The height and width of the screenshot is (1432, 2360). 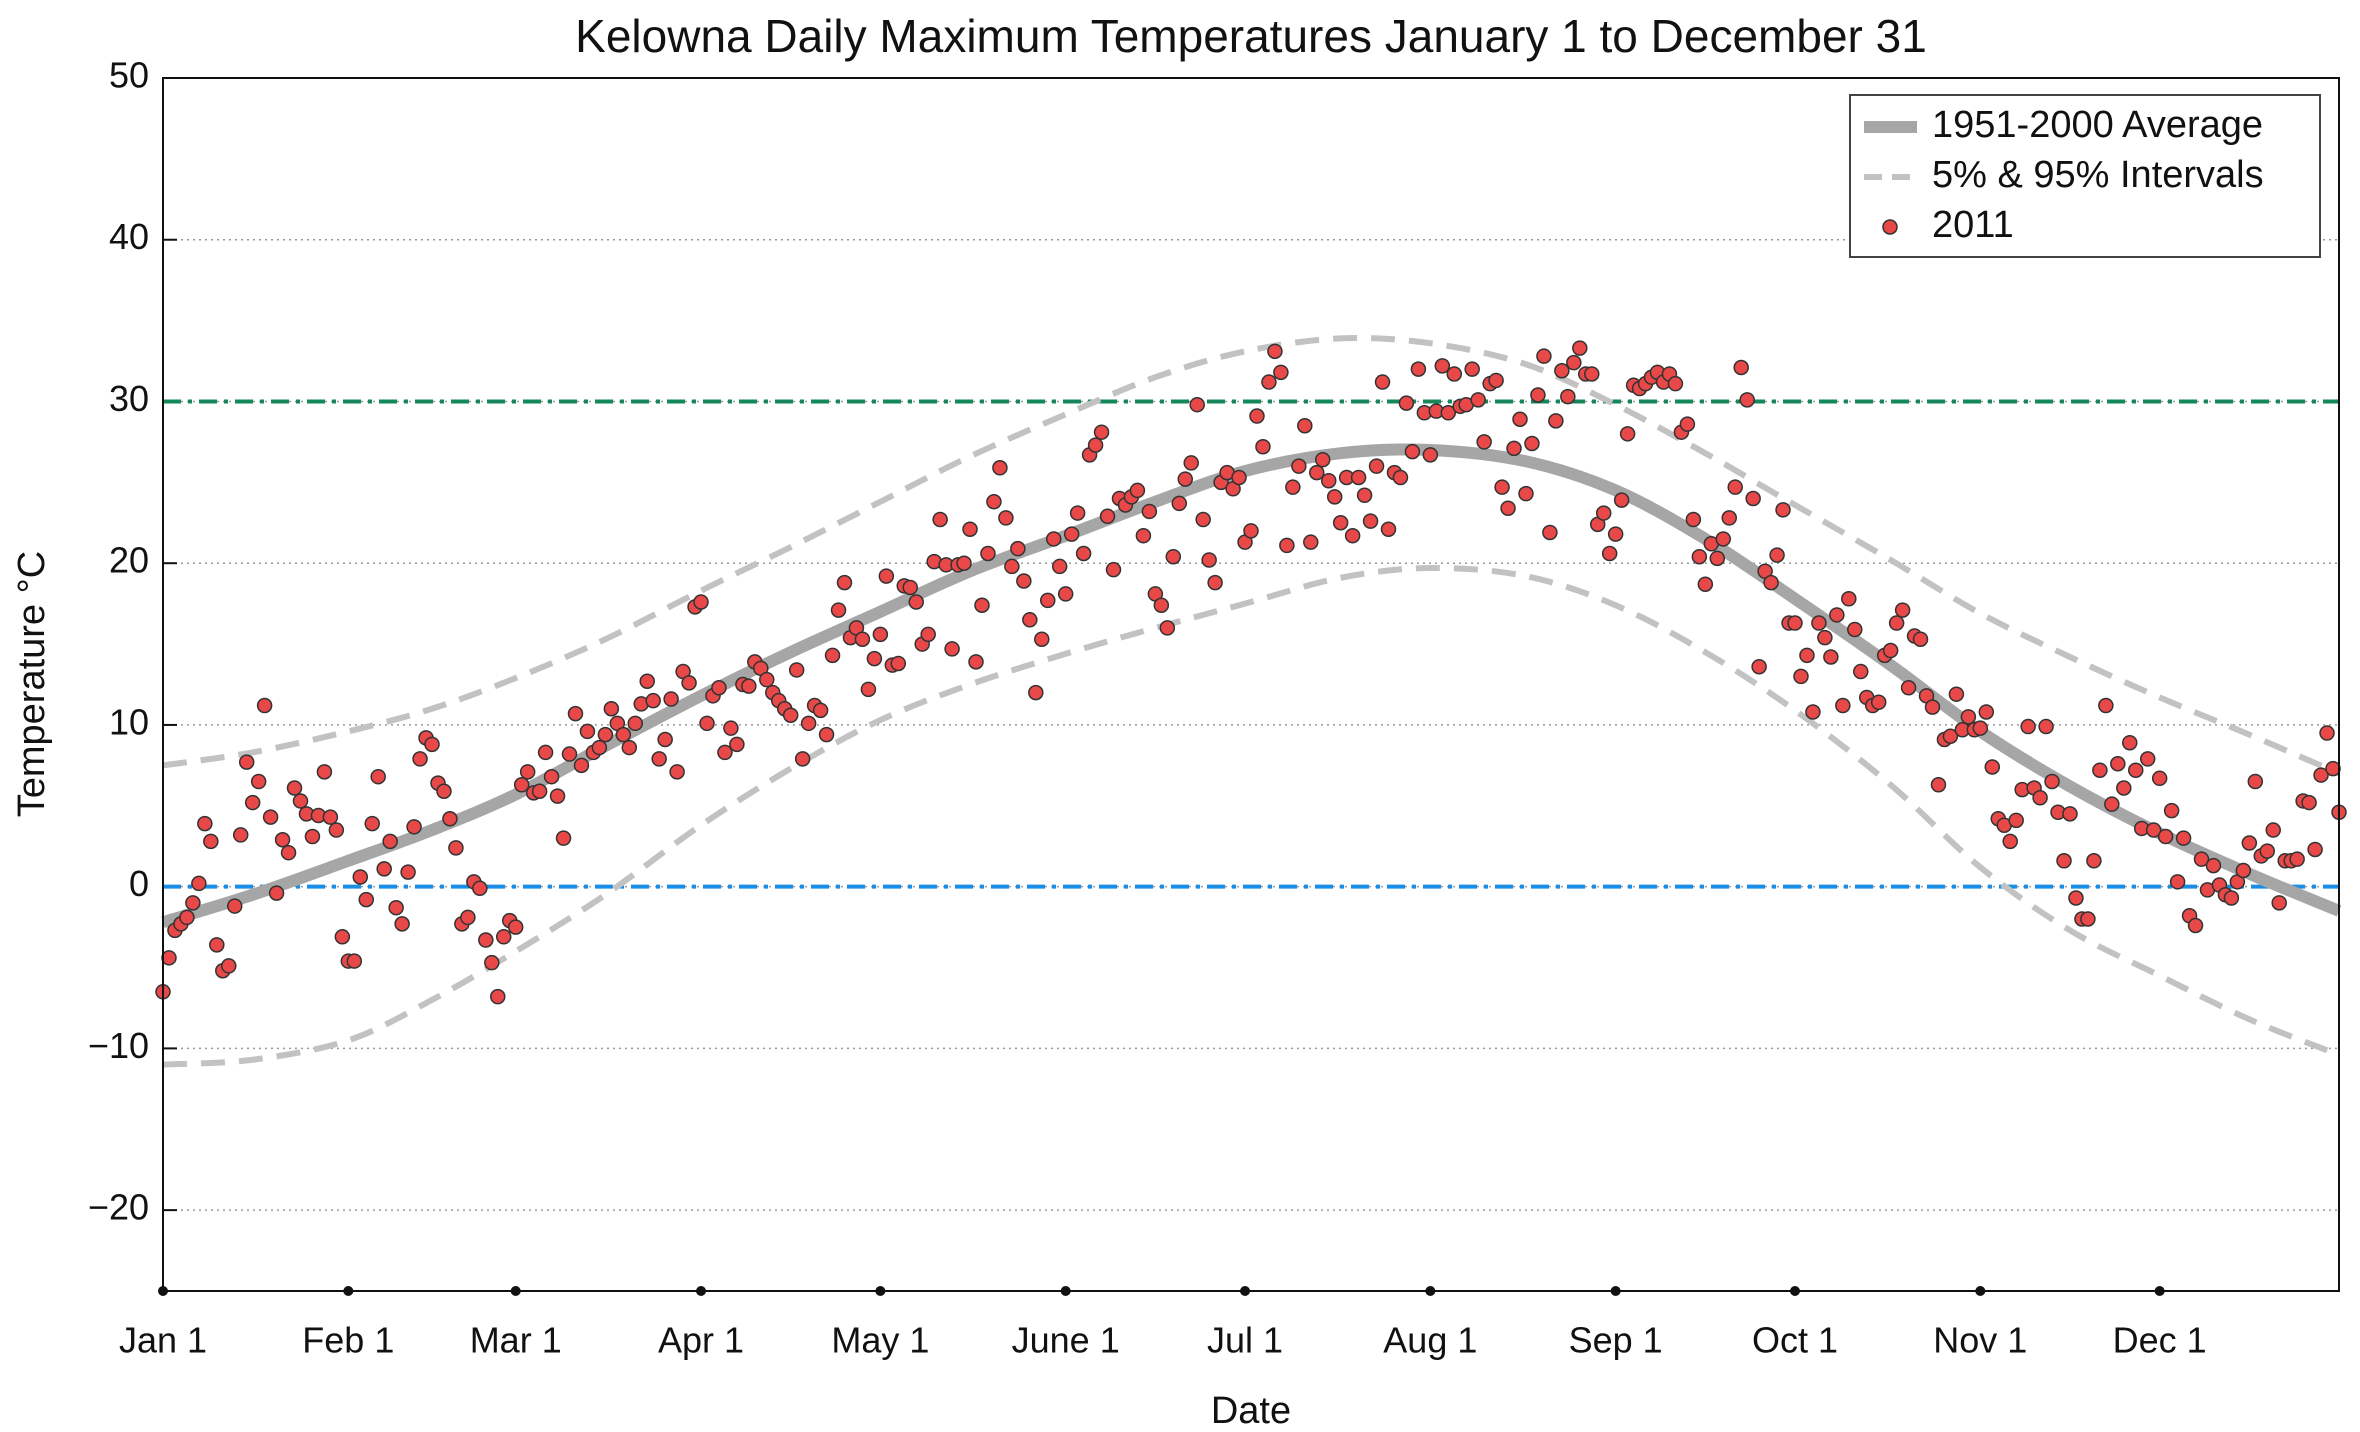 I want to click on x-tick-label: May 1, so click(x=880, y=1340).